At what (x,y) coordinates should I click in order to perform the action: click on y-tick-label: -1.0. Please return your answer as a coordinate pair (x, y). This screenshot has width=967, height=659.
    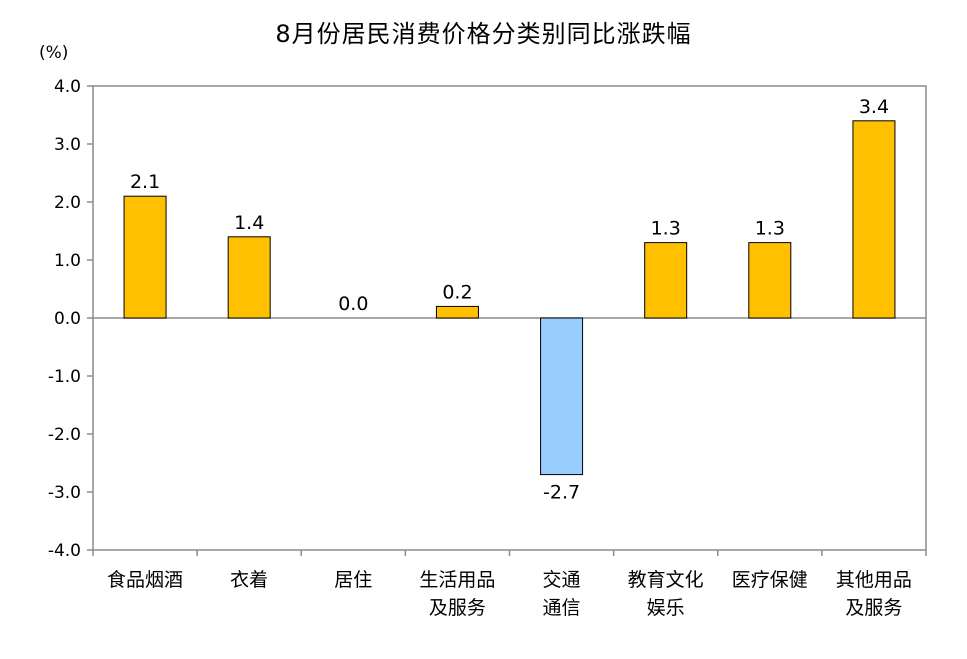
    Looking at the image, I should click on (64, 377).